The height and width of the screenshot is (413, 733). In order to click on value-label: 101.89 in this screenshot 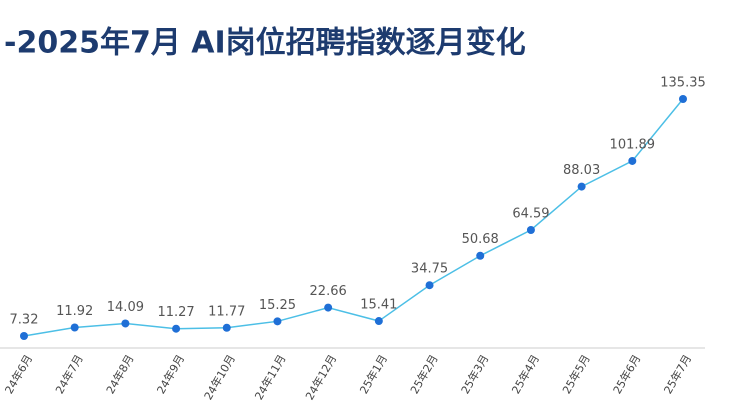, I will do `click(633, 144)`.